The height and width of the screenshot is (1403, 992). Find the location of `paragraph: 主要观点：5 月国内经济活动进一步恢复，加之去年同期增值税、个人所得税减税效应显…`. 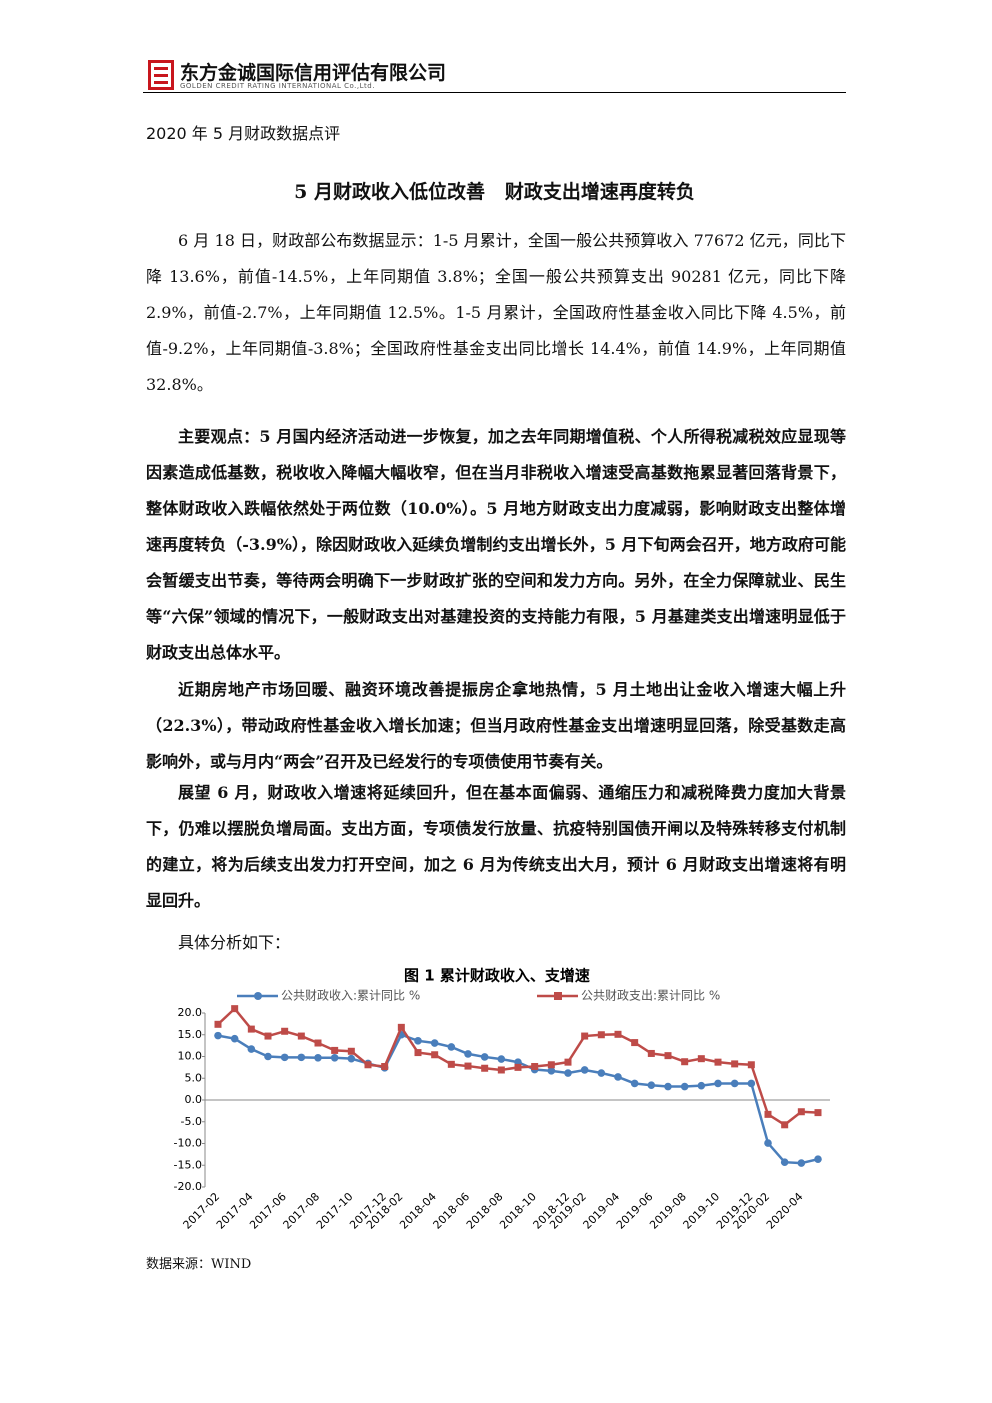

paragraph: 主要观点：5 月国内经济活动进一步恢复，加之去年同期增值税、个人所得税减税效应显… is located at coordinates (496, 544).